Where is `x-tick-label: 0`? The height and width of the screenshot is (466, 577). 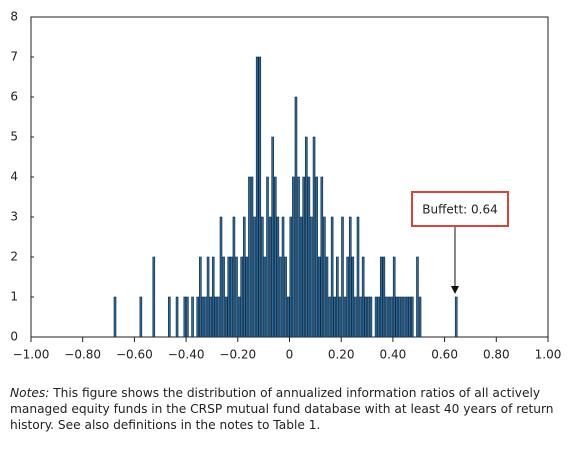
x-tick-label: 0 is located at coordinates (290, 355).